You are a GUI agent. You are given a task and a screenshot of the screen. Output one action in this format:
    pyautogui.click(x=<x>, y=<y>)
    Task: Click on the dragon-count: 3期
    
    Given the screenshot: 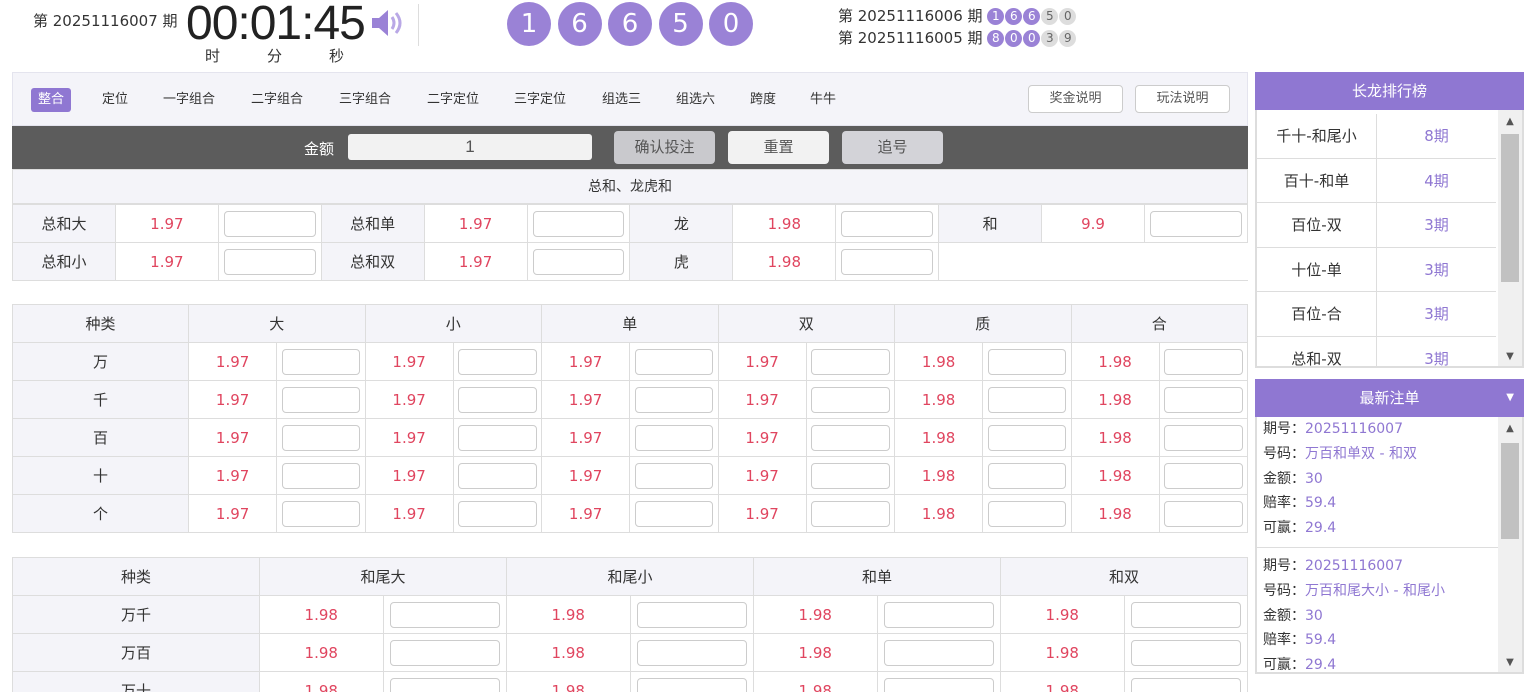 What is the action you would take?
    pyautogui.click(x=1436, y=225)
    